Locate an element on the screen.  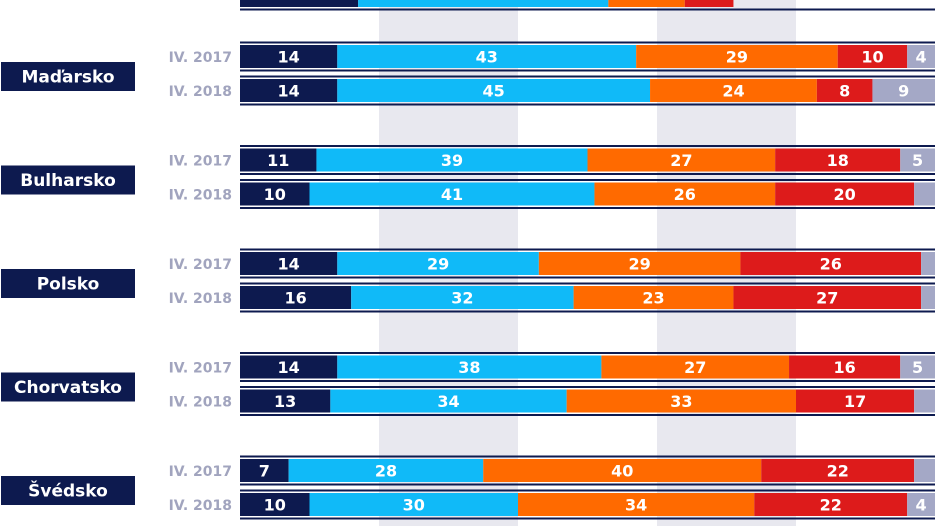
data-label: 16 is located at coordinates (295, 298).